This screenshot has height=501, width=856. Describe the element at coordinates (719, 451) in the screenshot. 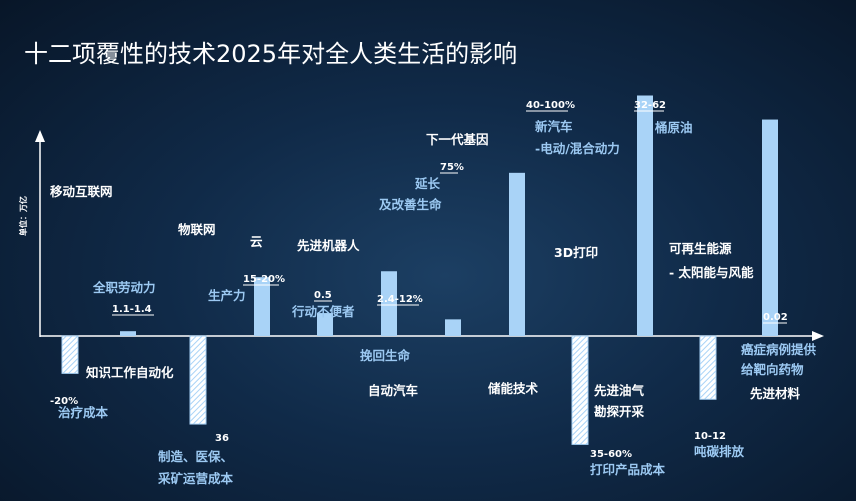

I see `impact-label-1-3-0: 吨碳排放` at that location.